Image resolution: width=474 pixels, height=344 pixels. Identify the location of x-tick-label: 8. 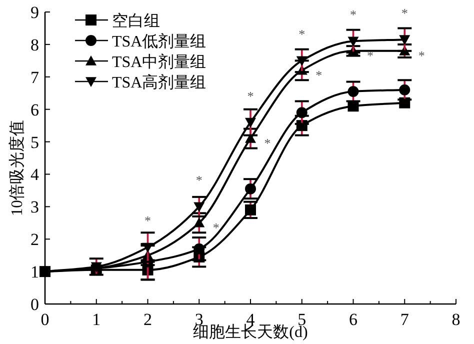
(456, 319).